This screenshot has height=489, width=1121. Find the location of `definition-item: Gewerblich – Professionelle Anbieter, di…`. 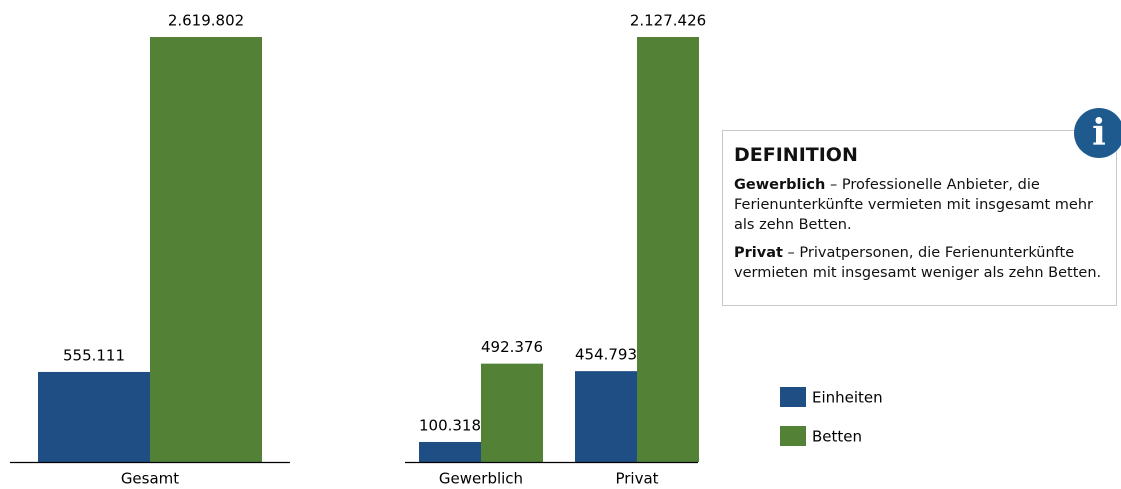

definition-item: Gewerblich – Professionelle Anbieter, di… is located at coordinates (919, 205).